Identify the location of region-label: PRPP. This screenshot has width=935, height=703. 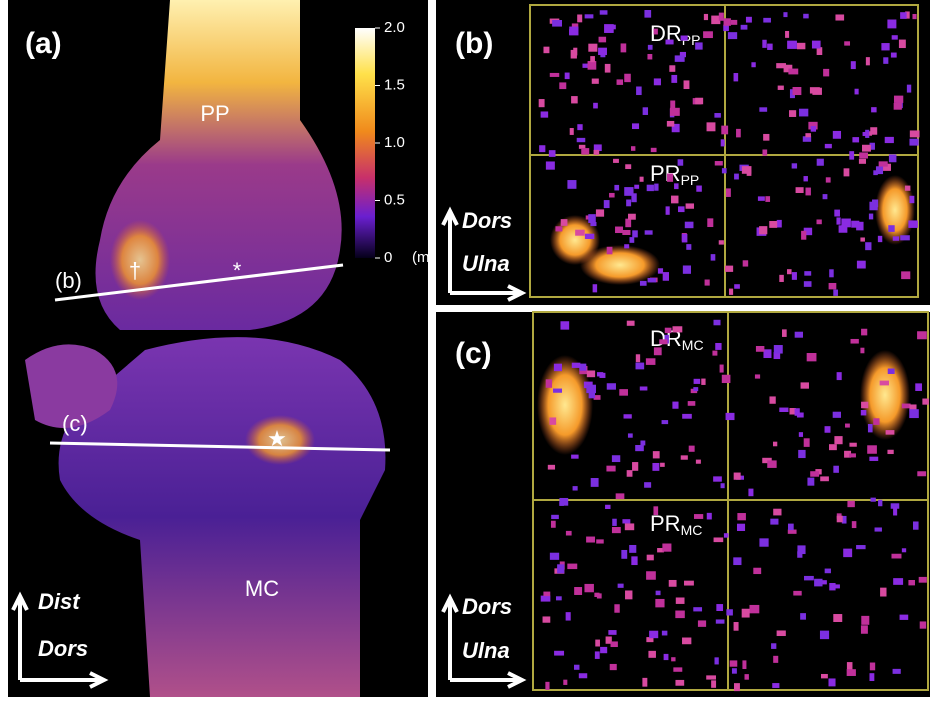
(674, 174).